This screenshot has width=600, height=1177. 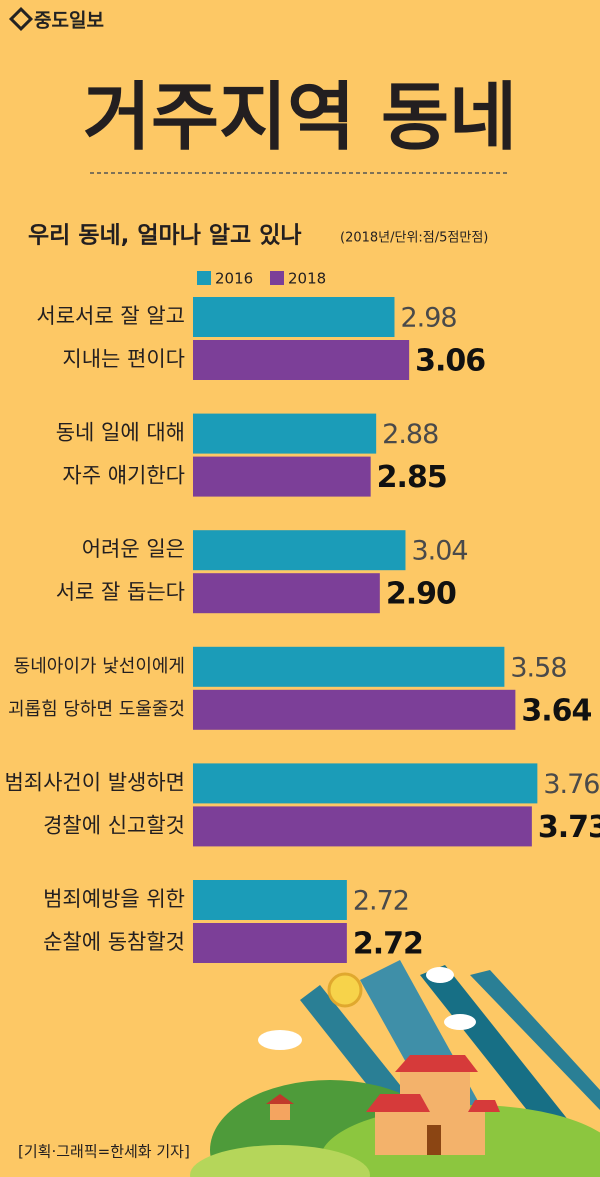 I want to click on chart-note: (2018년/단위:점/5점만점), so click(x=414, y=238).